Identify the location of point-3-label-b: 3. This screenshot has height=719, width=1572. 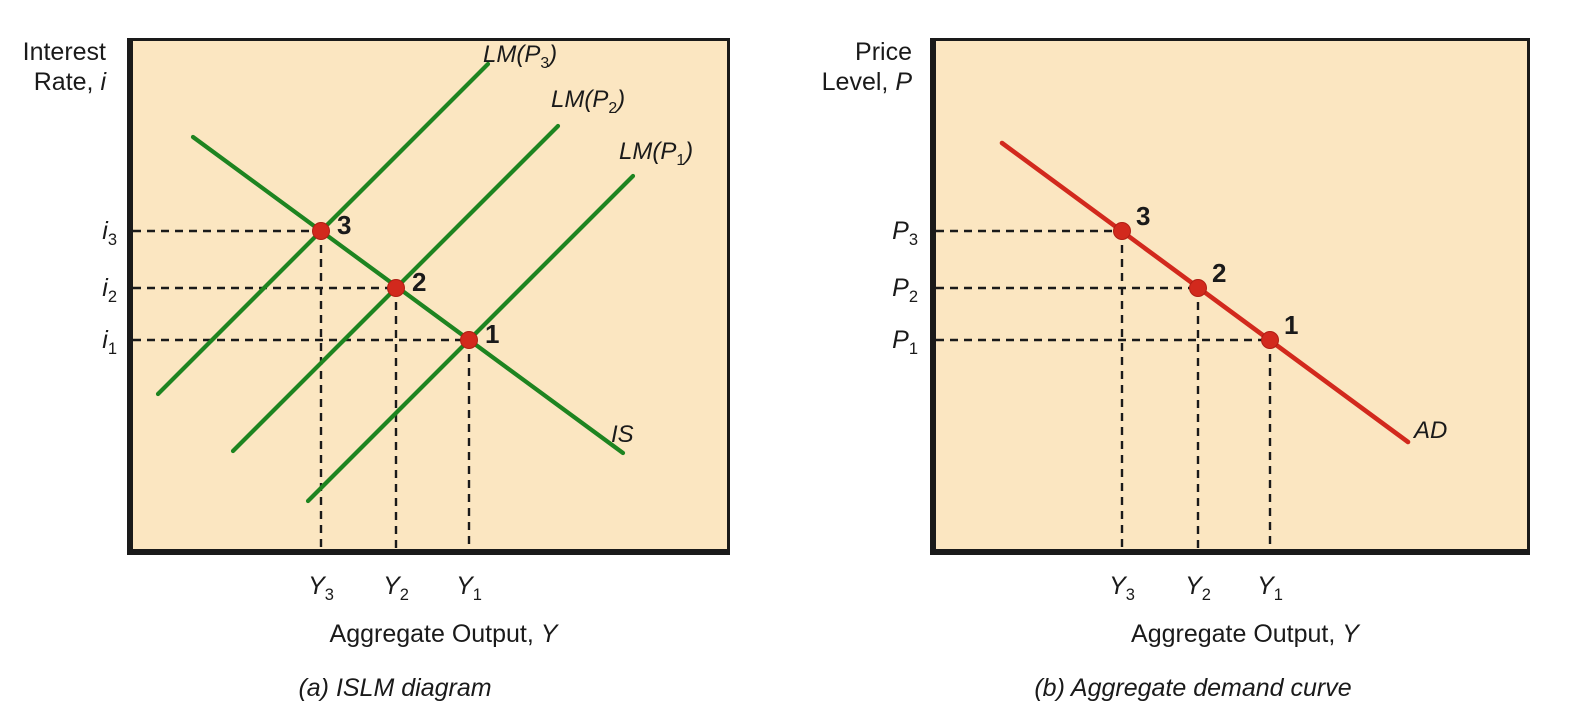
(1143, 216).